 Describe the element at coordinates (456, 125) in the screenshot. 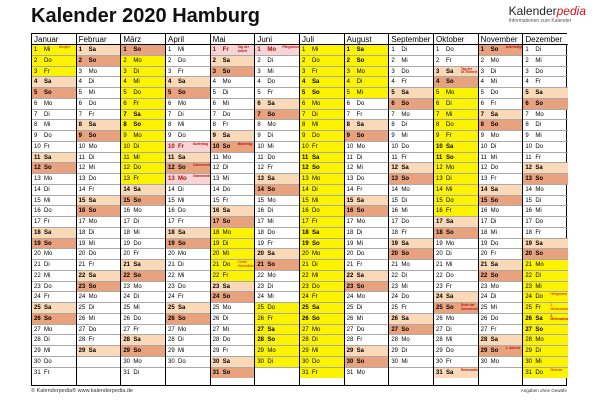

I see `day-cell: 8 Do` at that location.